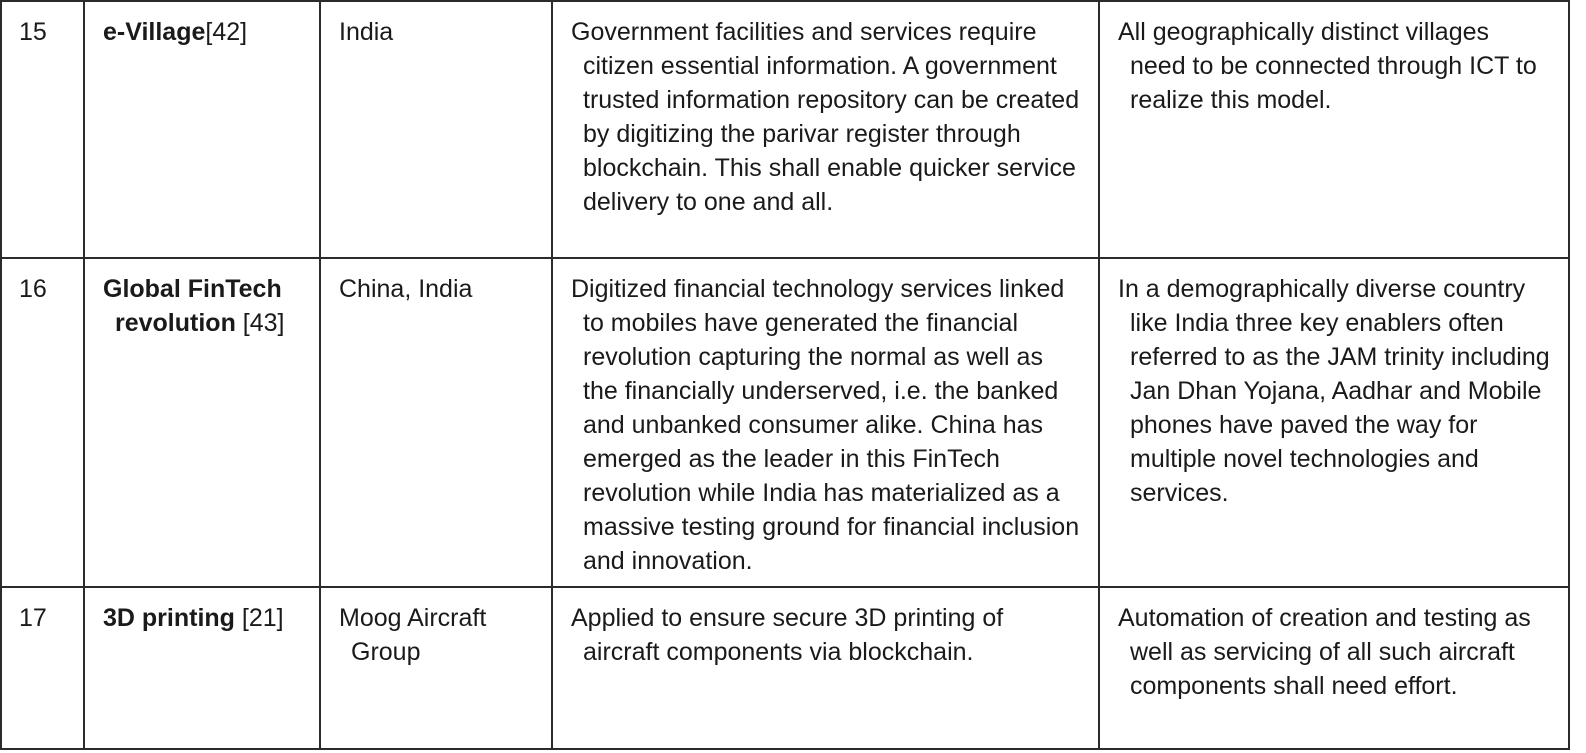 The height and width of the screenshot is (753, 1586). Describe the element at coordinates (154, 32) in the screenshot. I see `application-name: e-Village` at that location.